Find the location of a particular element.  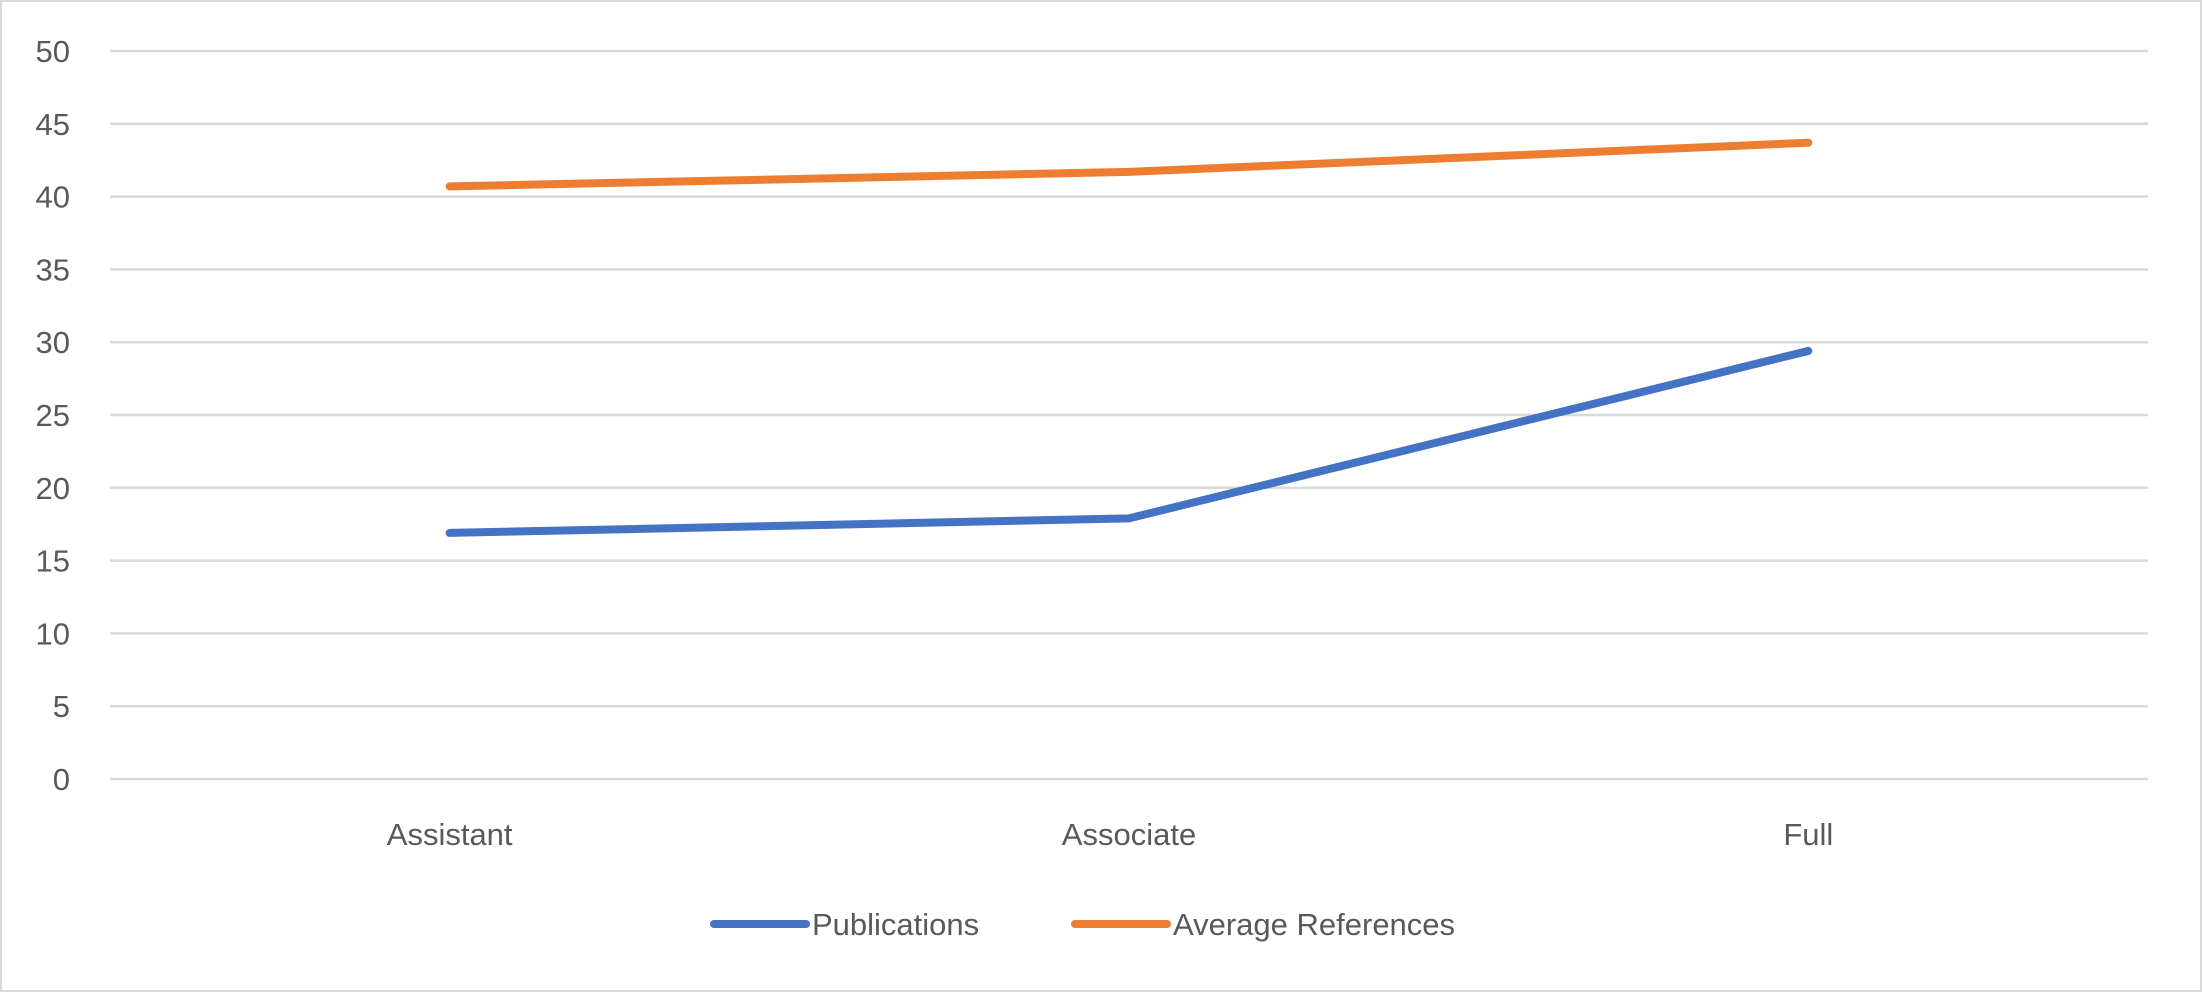

x-tick-label: Associate is located at coordinates (1129, 834).